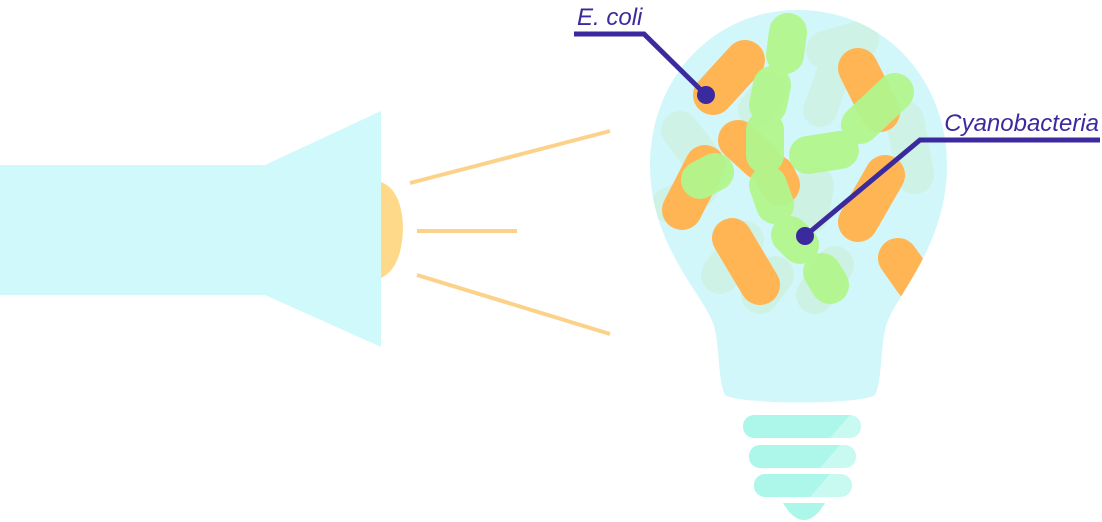 This screenshot has height=522, width=1102. What do you see at coordinates (610, 17) in the screenshot?
I see `ecoli-label-text: E. coli` at bounding box center [610, 17].